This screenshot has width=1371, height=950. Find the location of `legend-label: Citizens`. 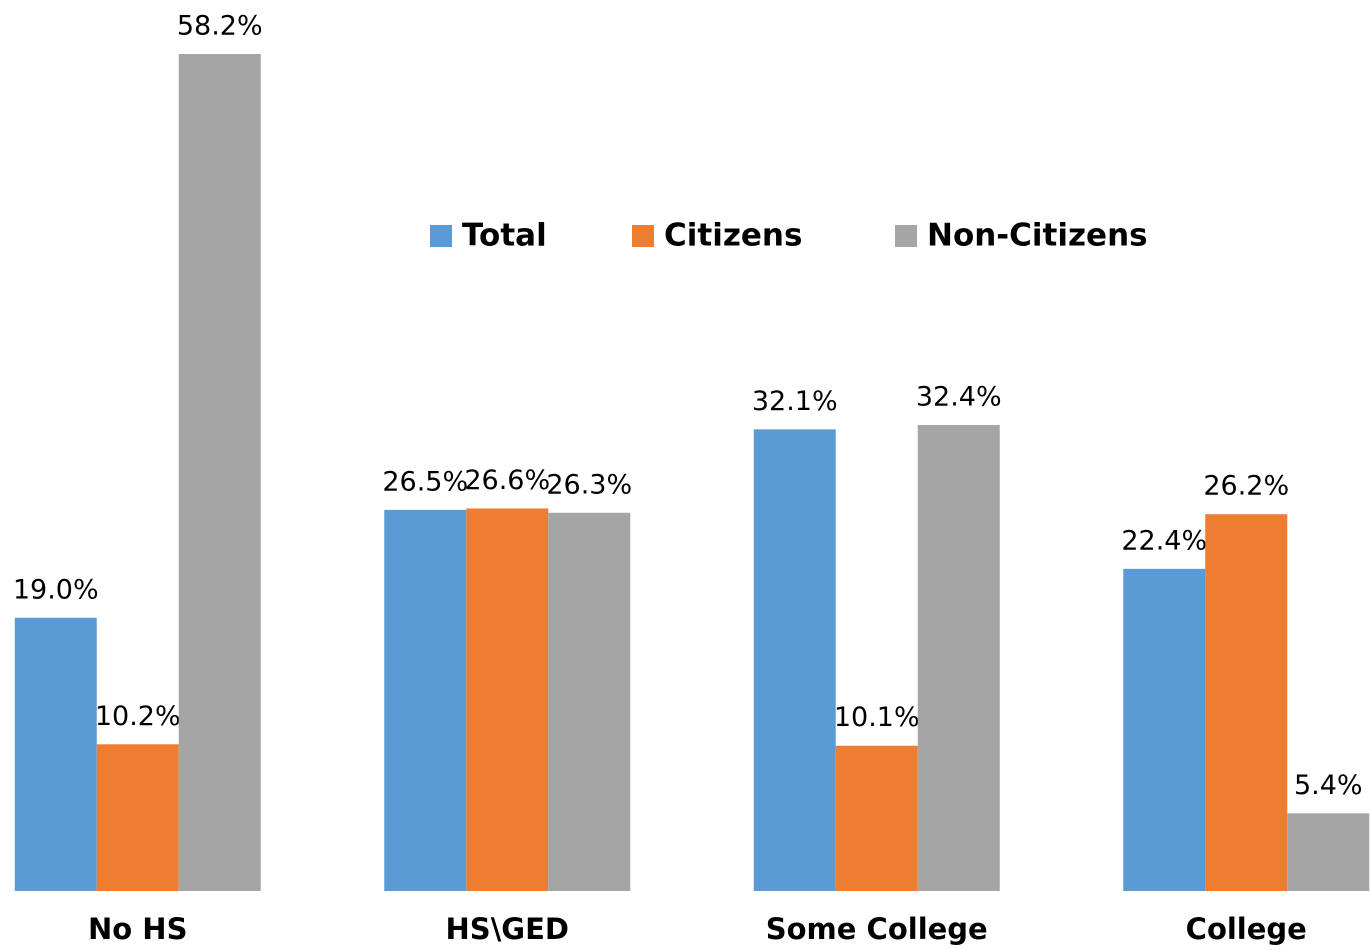

legend-label: Citizens is located at coordinates (733, 236).